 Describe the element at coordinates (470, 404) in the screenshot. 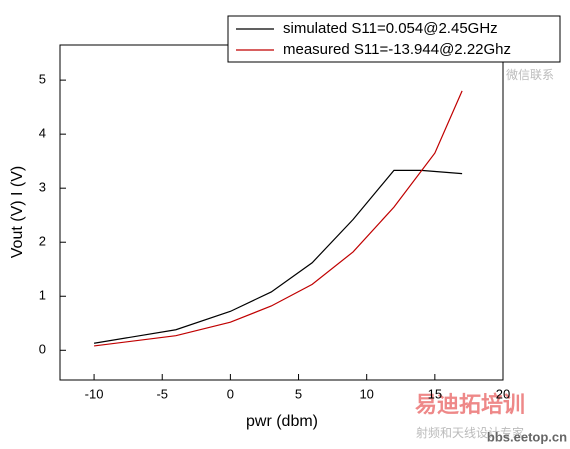

I see `watermark: 易迪拓培训` at that location.